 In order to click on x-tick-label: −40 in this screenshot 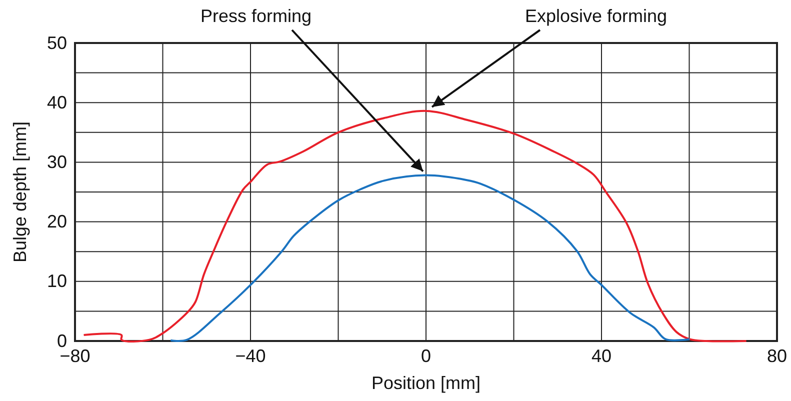, I will do `click(250, 356)`.